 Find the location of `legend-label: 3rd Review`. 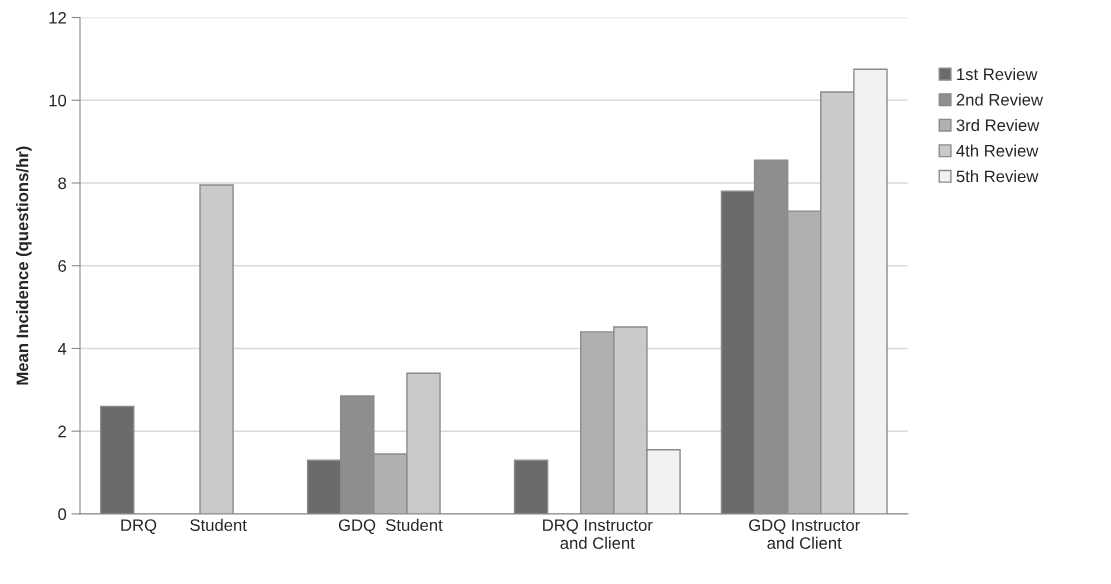

legend-label: 3rd Review is located at coordinates (998, 125).